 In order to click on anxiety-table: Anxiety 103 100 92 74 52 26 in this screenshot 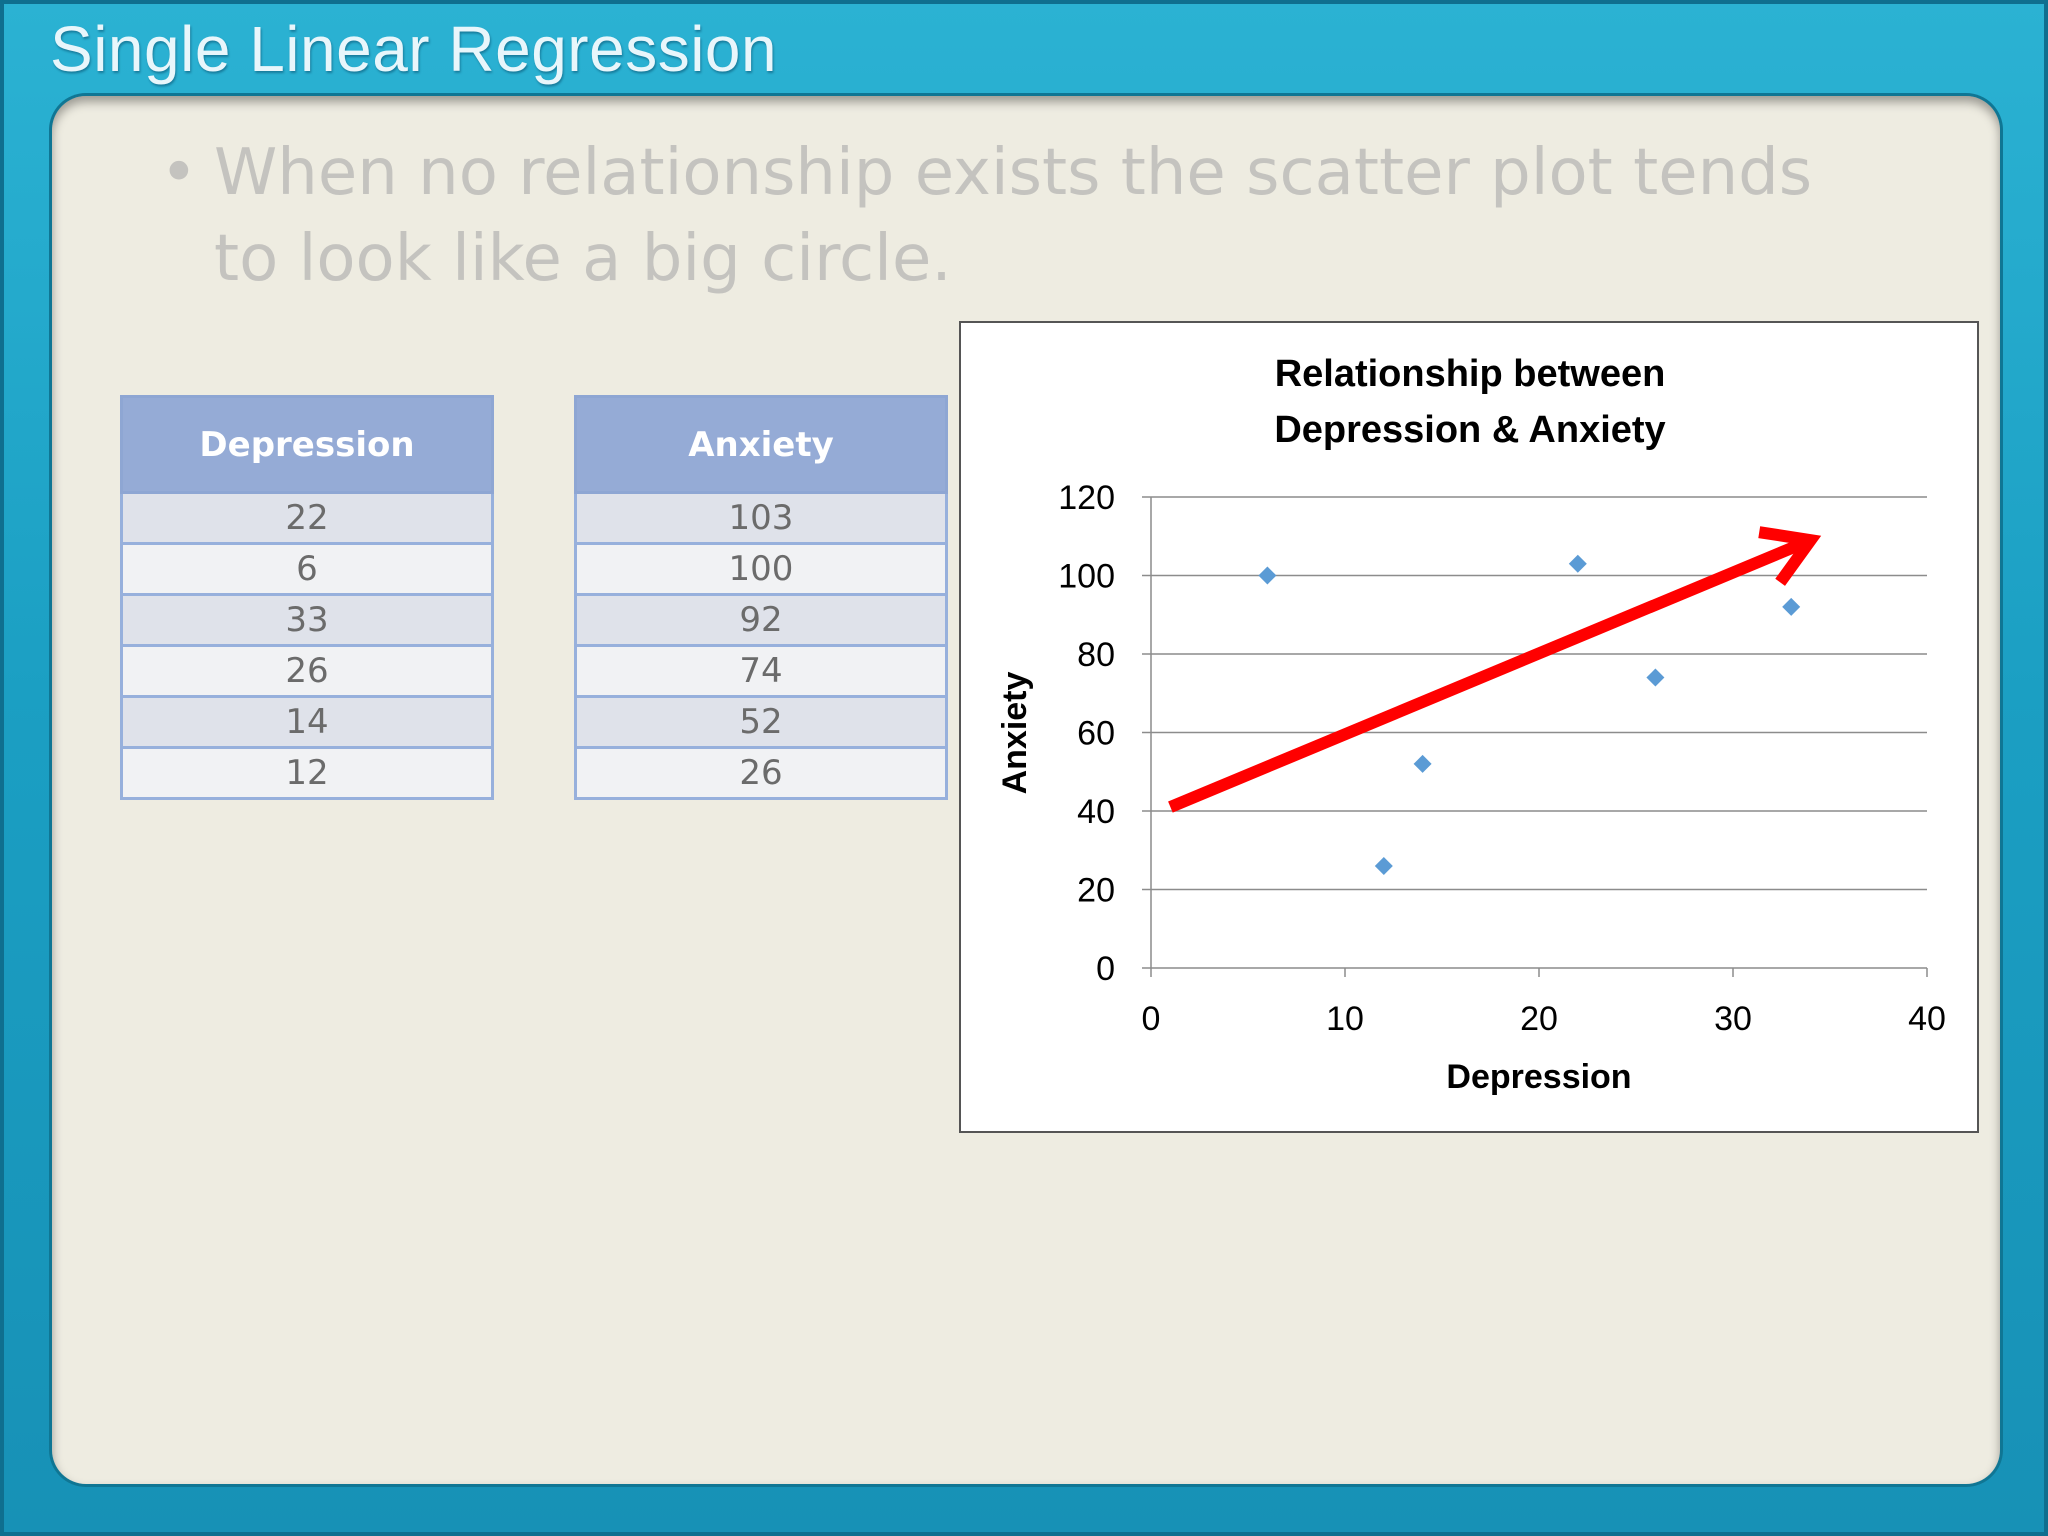, I will do `click(761, 597)`.